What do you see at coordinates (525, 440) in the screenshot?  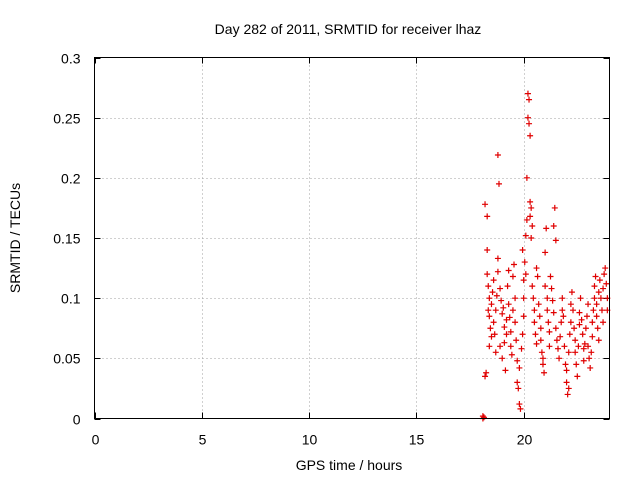 I see `x-tick-label: 20` at bounding box center [525, 440].